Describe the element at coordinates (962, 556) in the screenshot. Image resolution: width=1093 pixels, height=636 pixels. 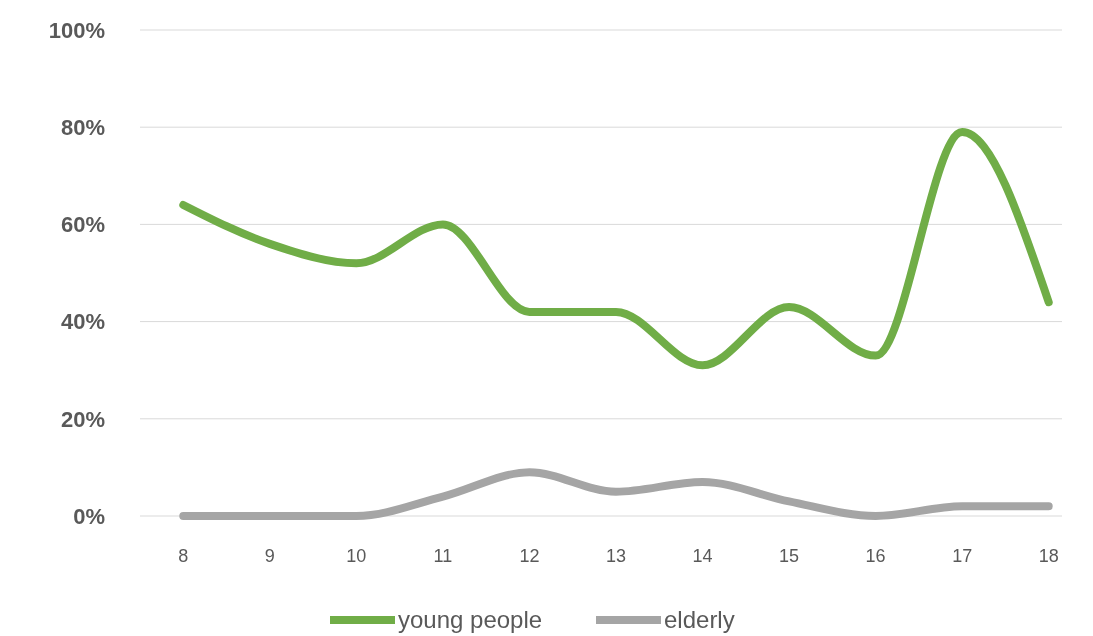
I see `x-tick-label: 17` at that location.